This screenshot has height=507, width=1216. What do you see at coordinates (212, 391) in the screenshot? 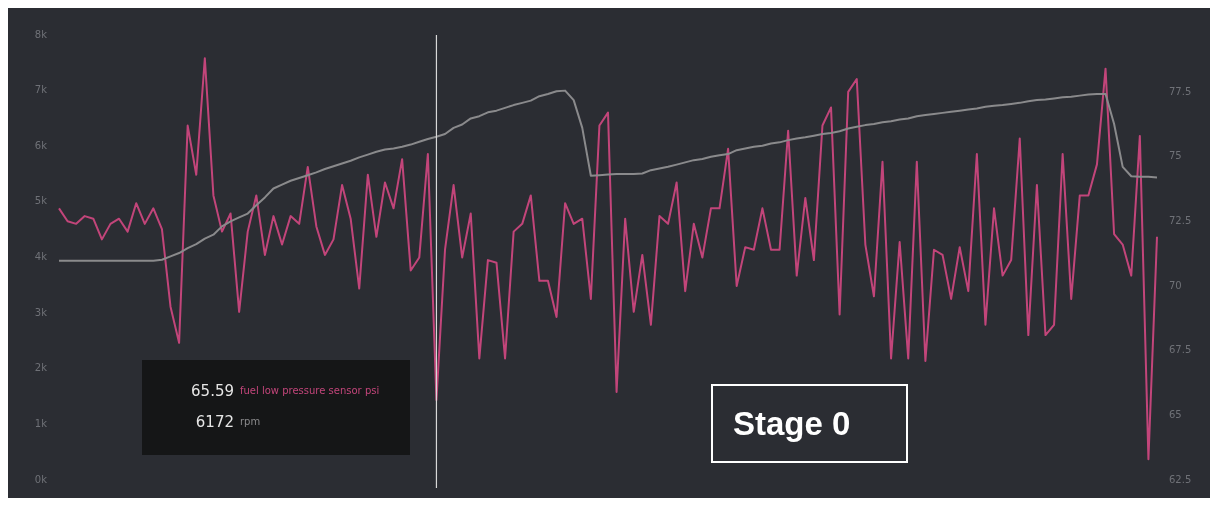
I see `annotation: 65.59` at bounding box center [212, 391].